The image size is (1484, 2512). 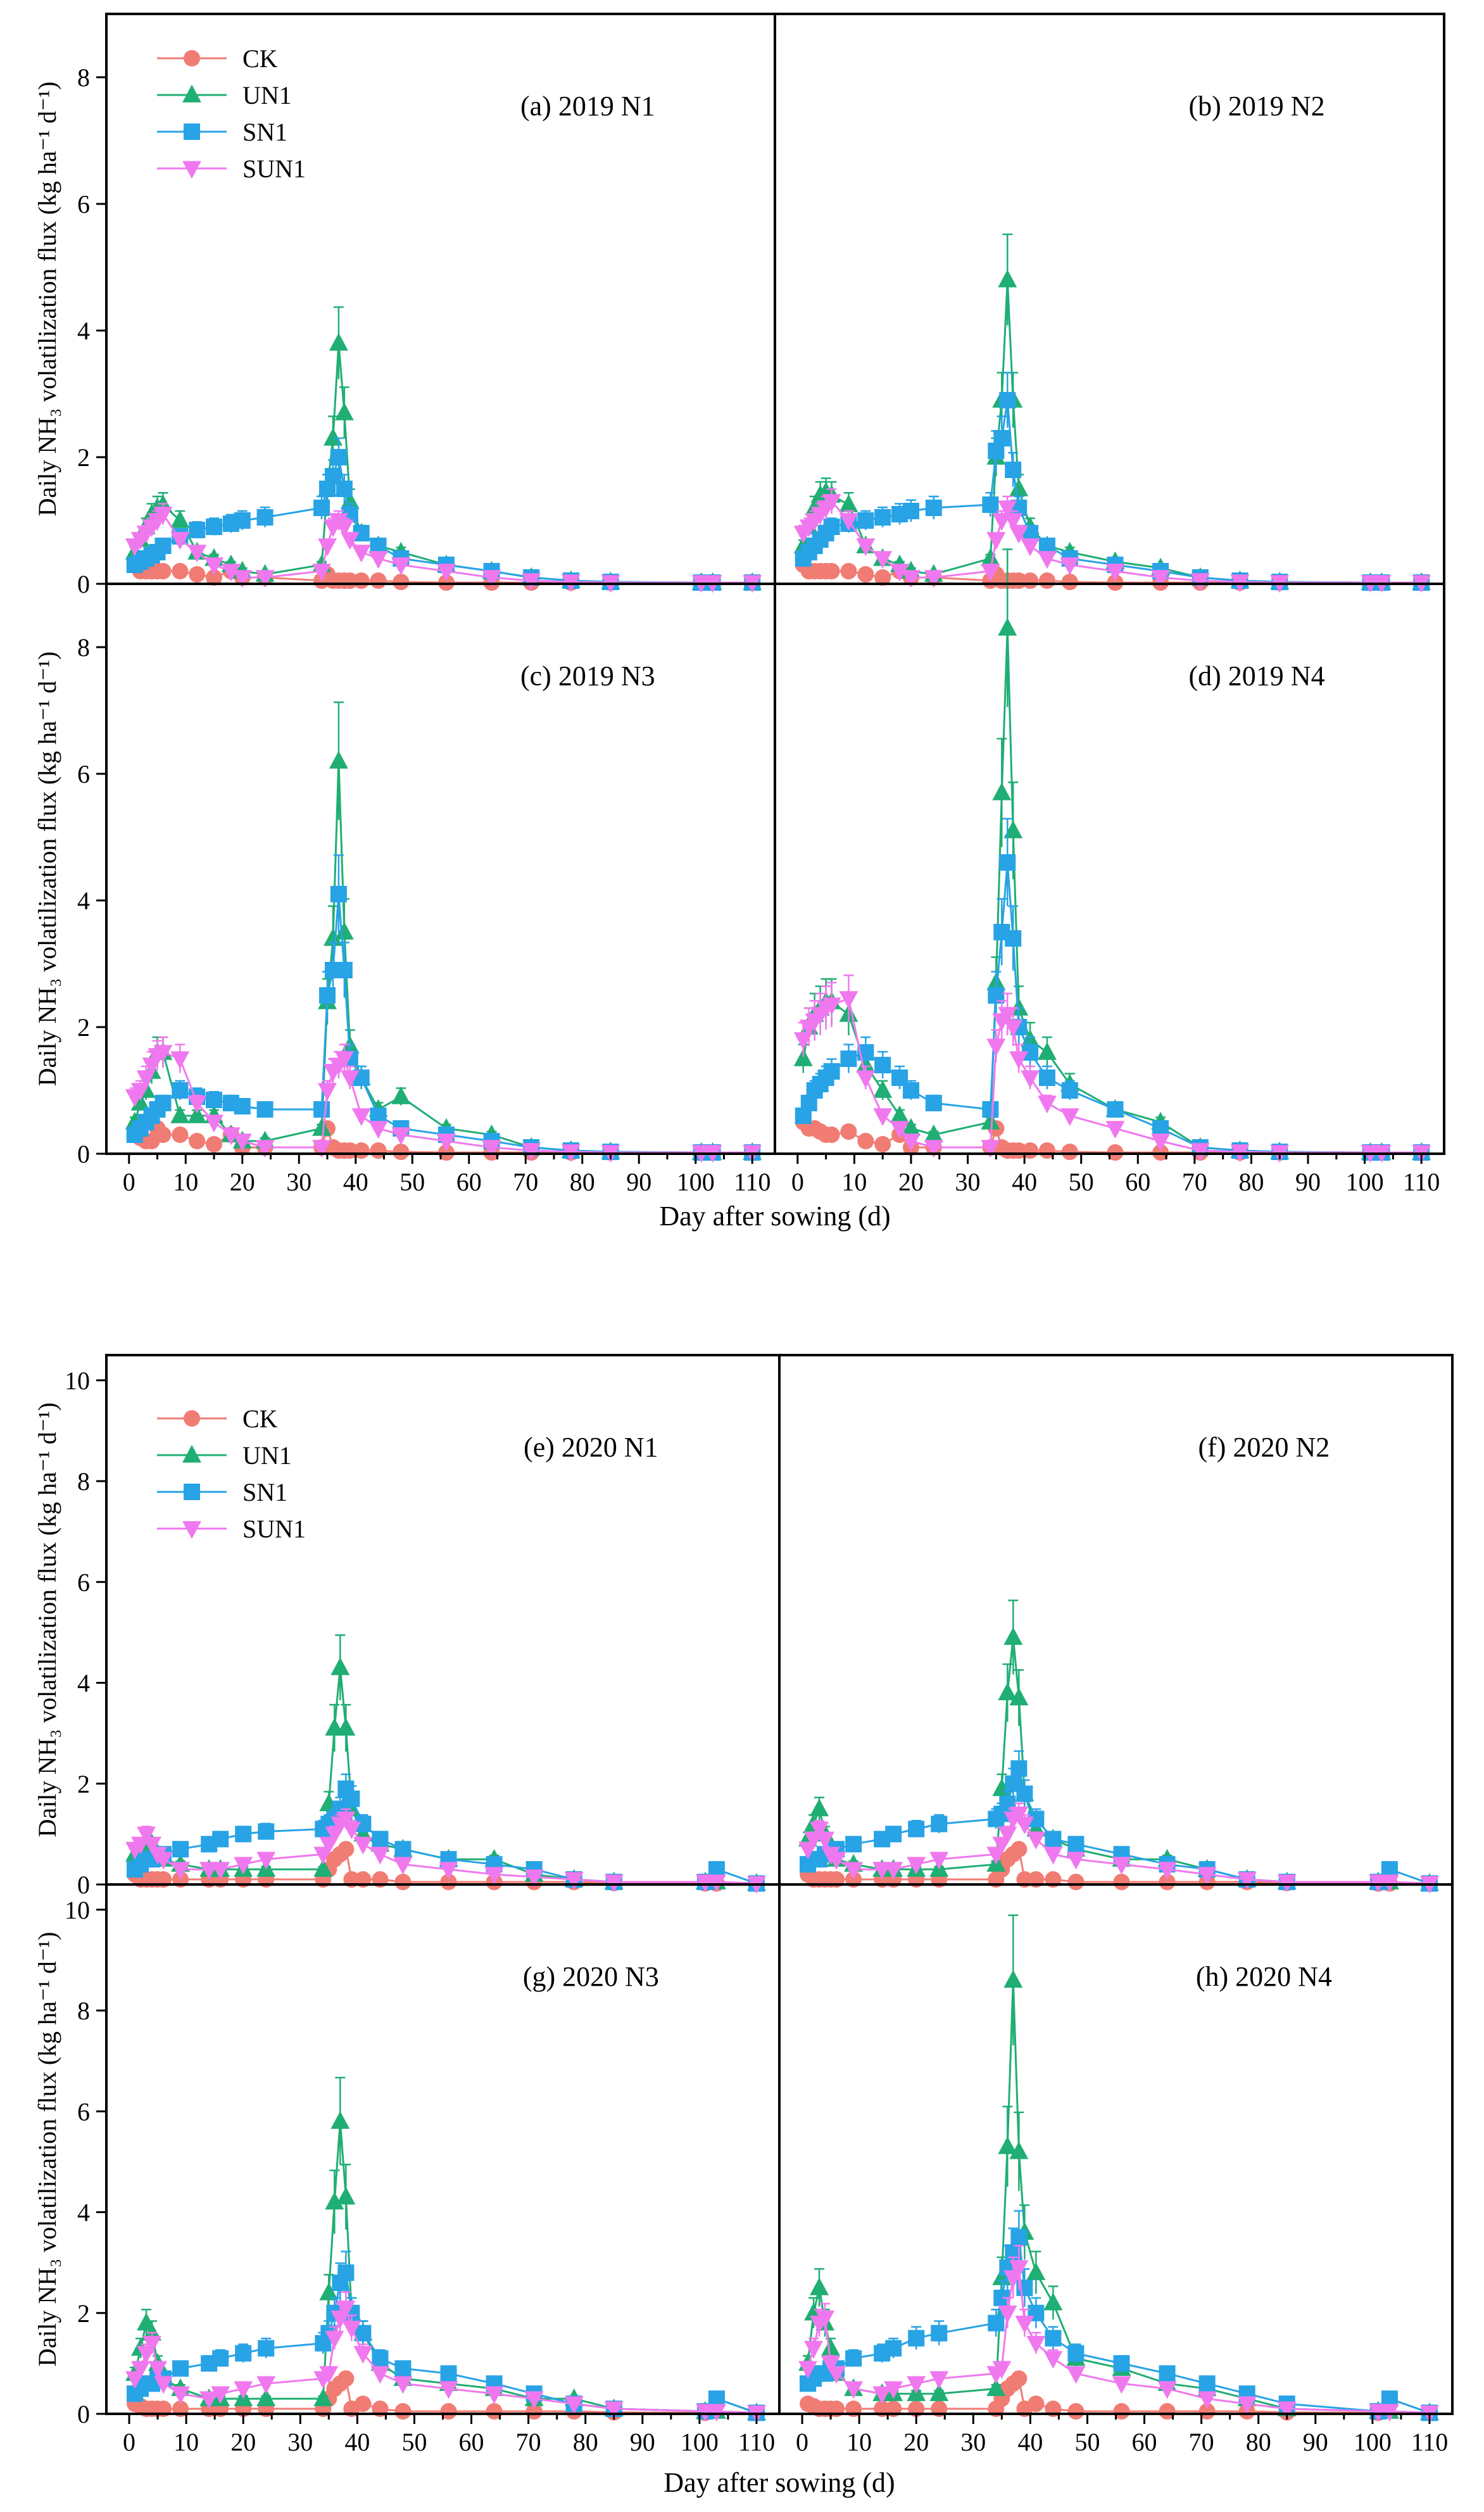 What do you see at coordinates (83, 204) in the screenshot?
I see `y-tick-label: 6` at bounding box center [83, 204].